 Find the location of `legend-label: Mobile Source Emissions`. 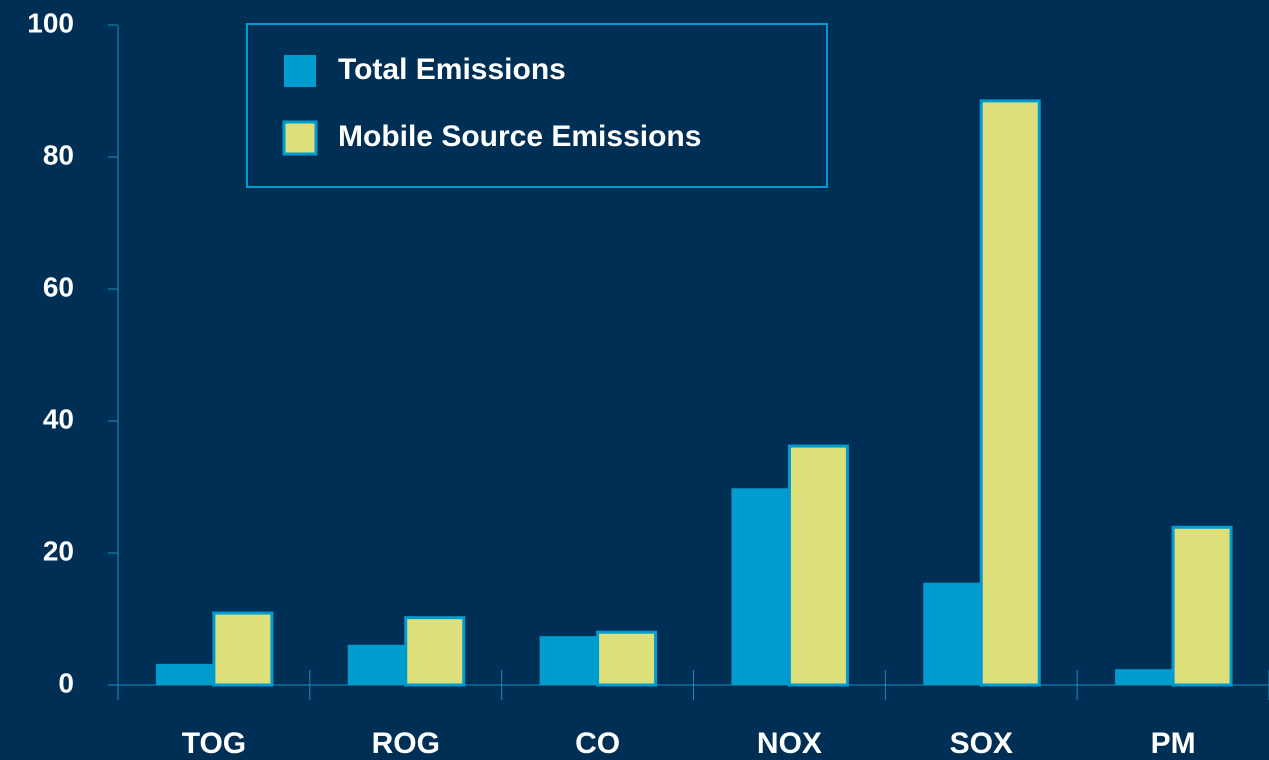

legend-label: Mobile Source Emissions is located at coordinates (519, 136).